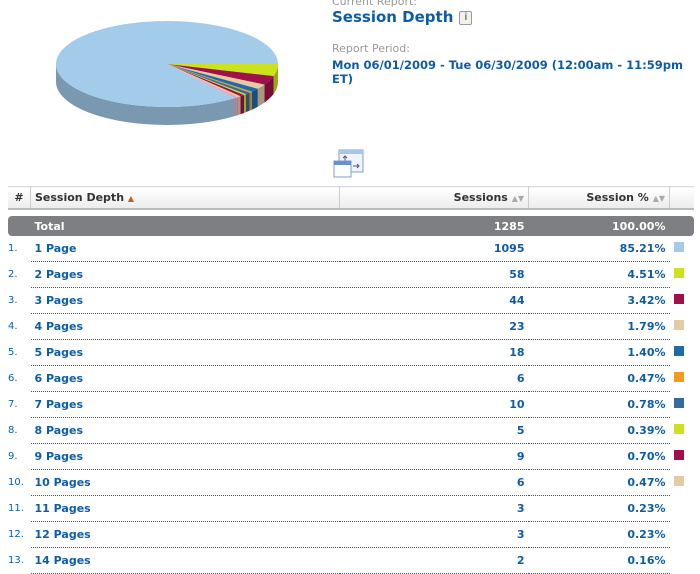  I want to click on percent-value: 85.21%, so click(599, 249).